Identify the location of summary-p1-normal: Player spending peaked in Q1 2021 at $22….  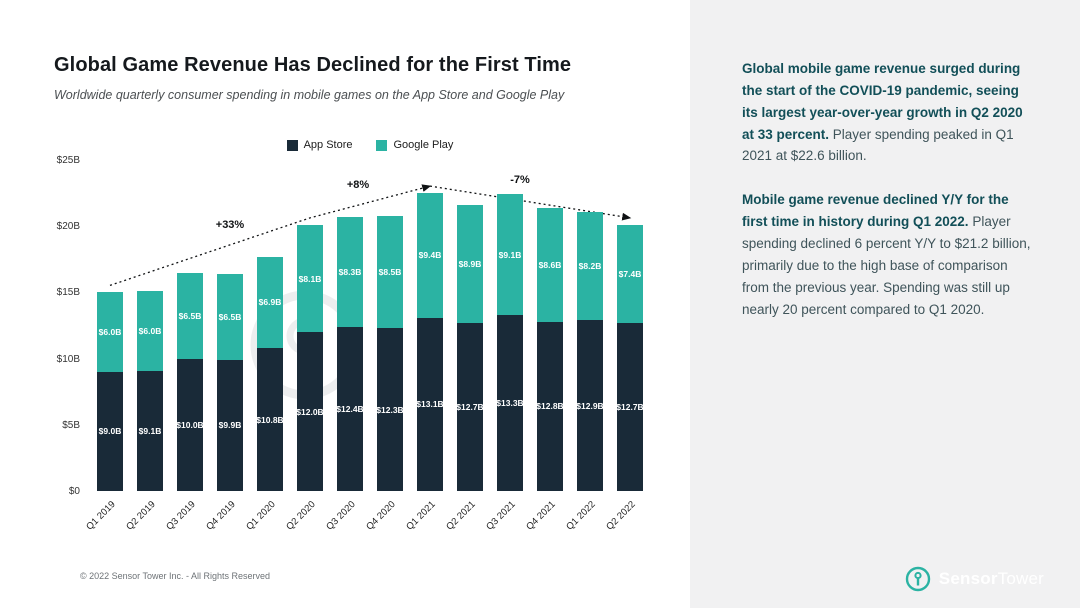
(878, 145).